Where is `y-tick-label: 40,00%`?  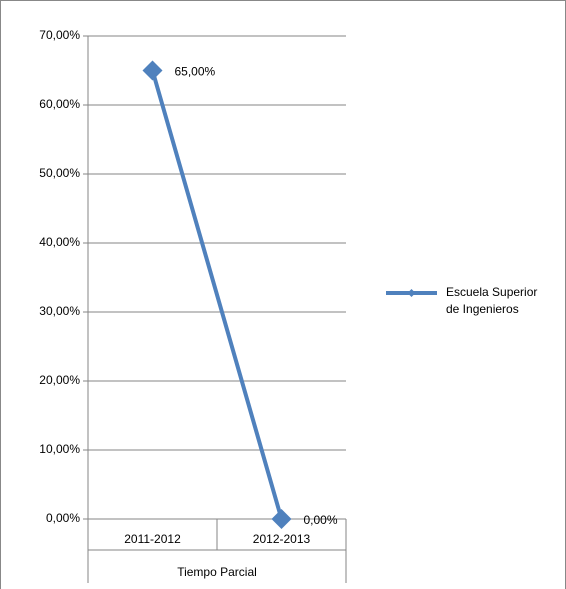 y-tick-label: 40,00% is located at coordinates (59, 242).